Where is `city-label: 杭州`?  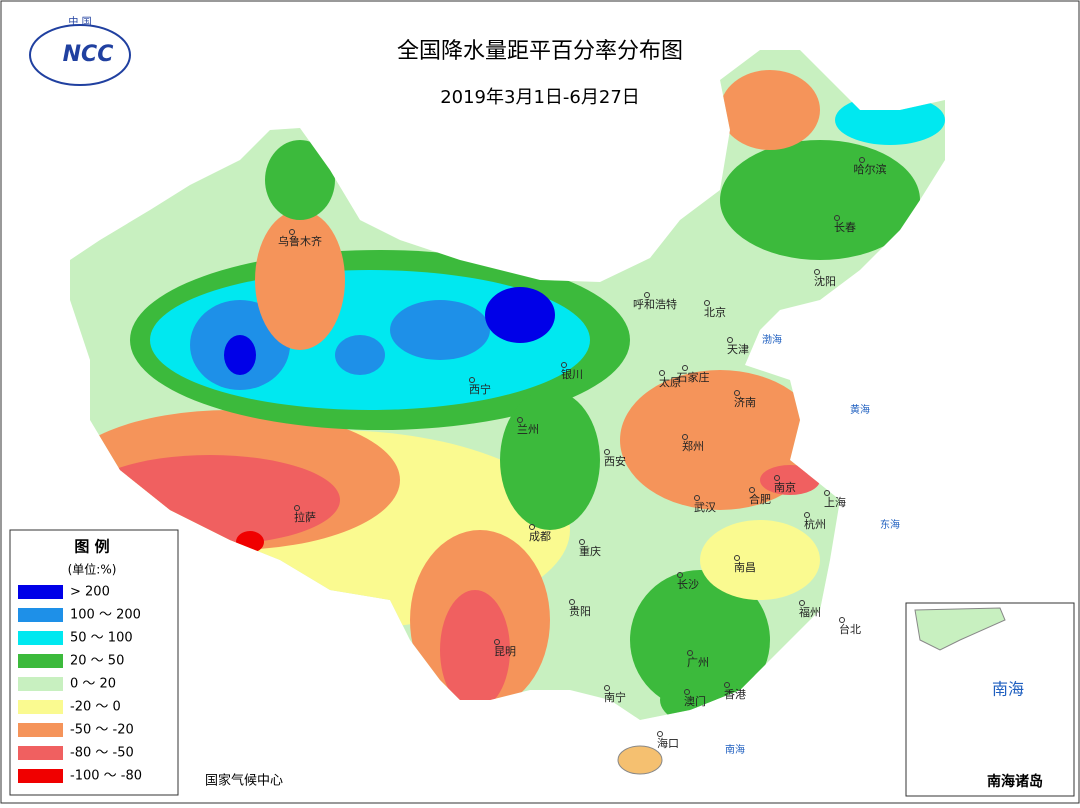
city-label: 杭州 is located at coordinates (815, 524).